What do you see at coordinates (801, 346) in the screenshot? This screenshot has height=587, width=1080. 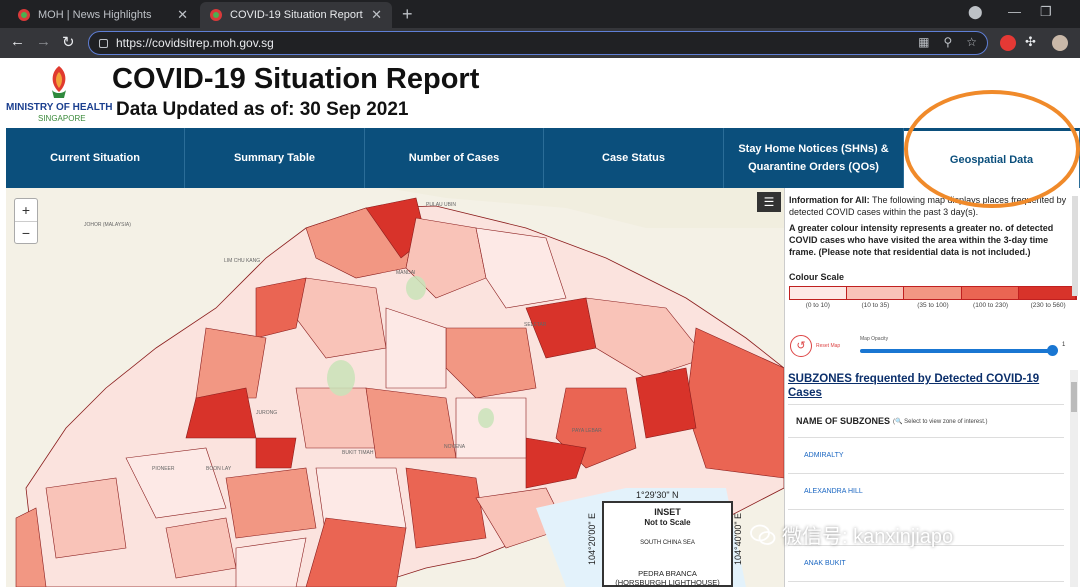 I see `reset-map-button: ↺` at bounding box center [801, 346].